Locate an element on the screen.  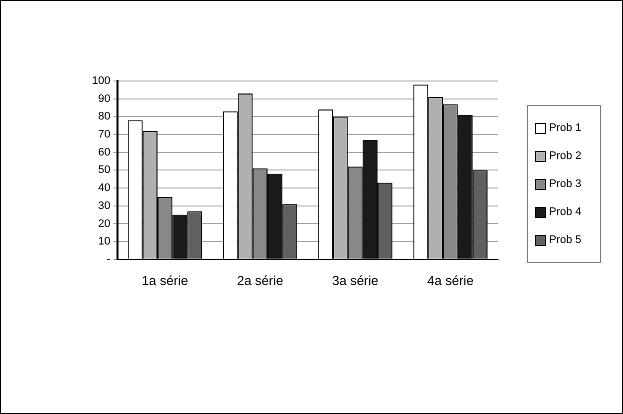
legend-label: Prob 4 is located at coordinates (565, 212).